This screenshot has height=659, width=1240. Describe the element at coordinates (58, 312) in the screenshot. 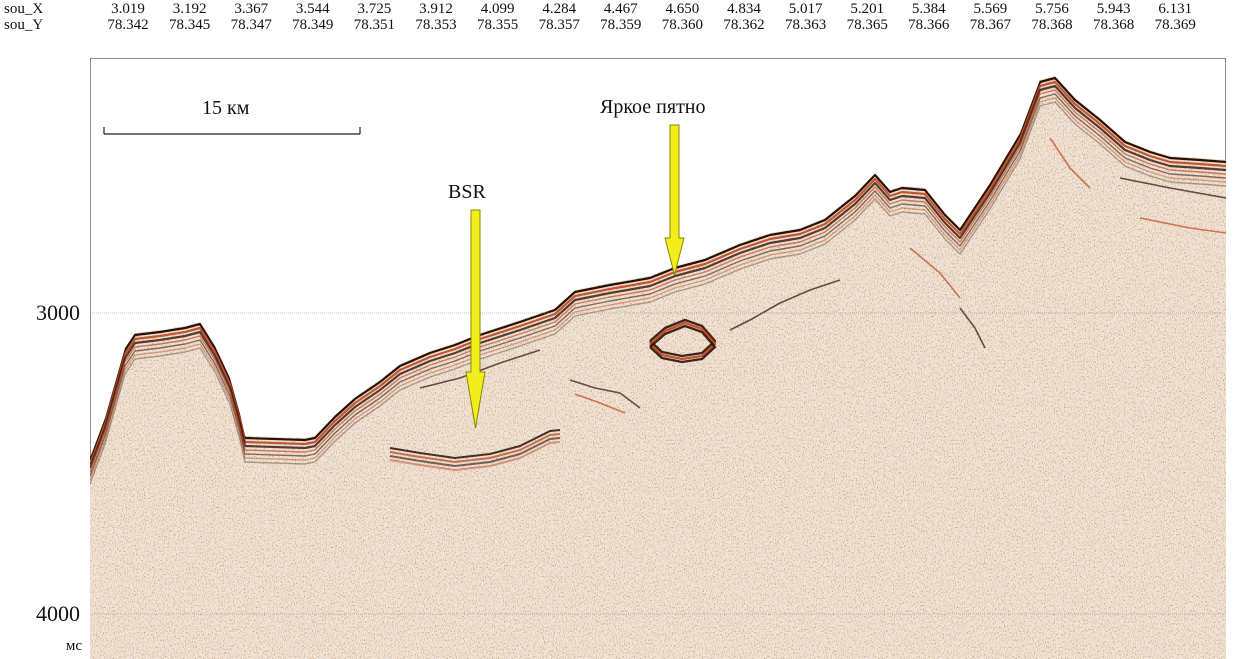

I see `tick-label-3000: 3000` at that location.